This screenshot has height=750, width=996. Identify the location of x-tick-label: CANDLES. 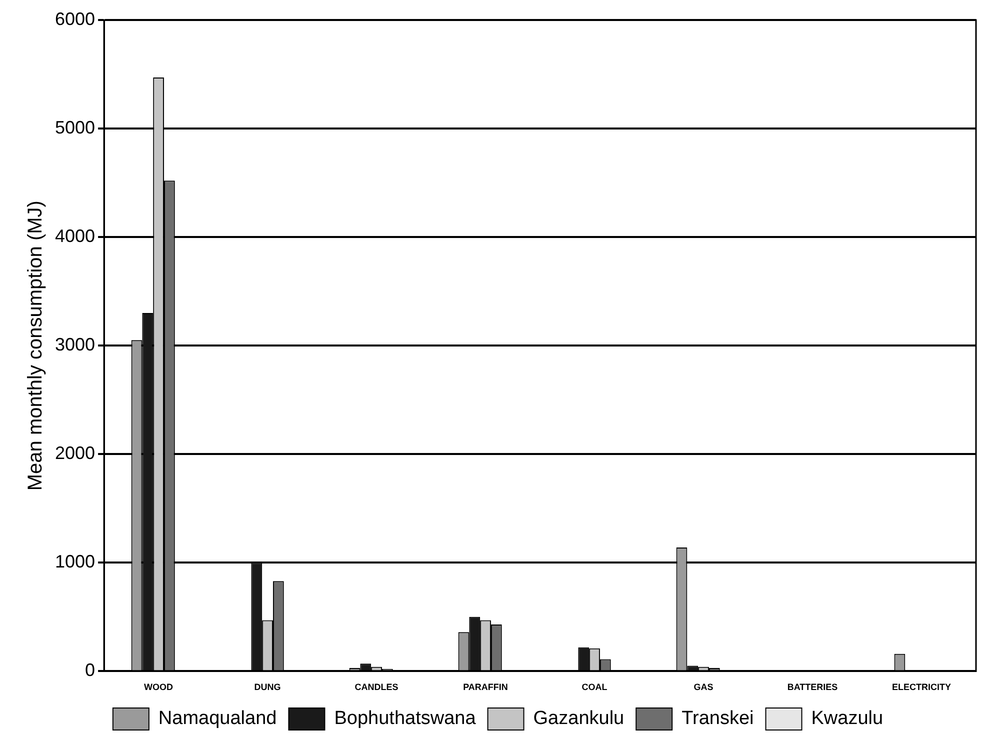
(376, 687).